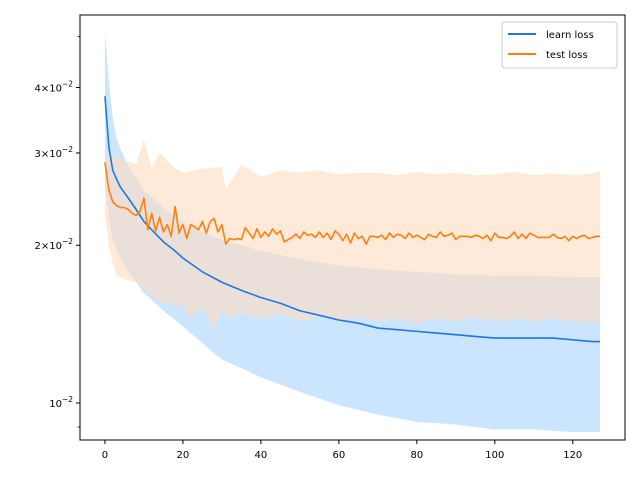 The image size is (640, 480). I want to click on y-tick-label: 10−2, so click(61, 402).